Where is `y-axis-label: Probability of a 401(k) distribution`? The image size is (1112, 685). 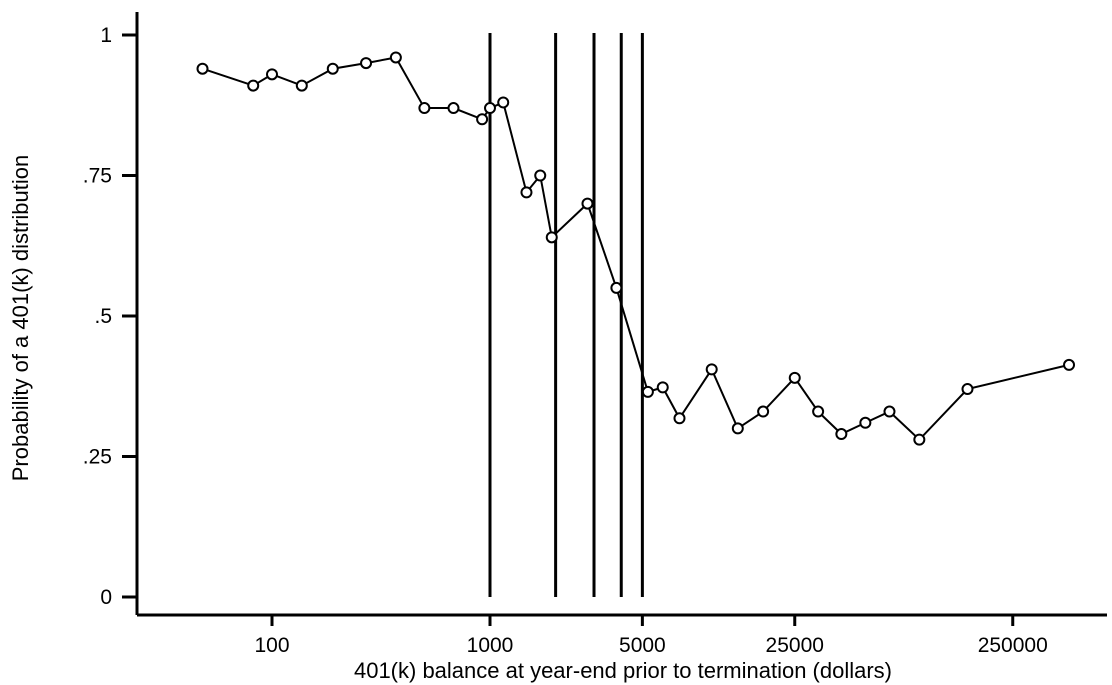
y-axis-label: Probability of a 401(k) distribution is located at coordinates (20, 318).